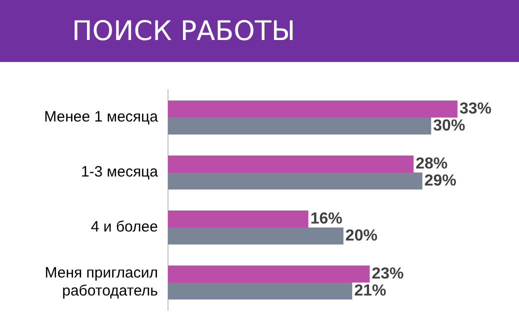  I want to click on y-tick-label: Менее 1 месяца, so click(101, 117).